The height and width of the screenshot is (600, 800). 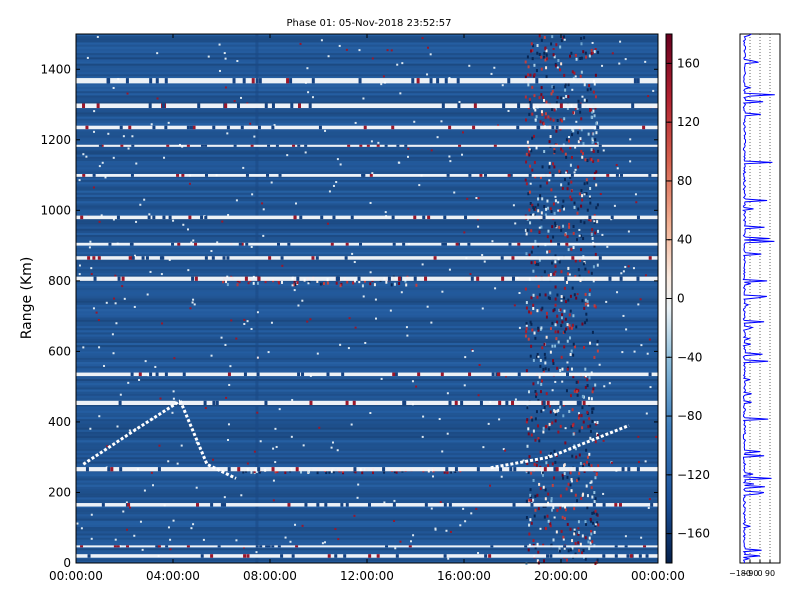 I want to click on heatmap-track-line, so click(x=560, y=447).